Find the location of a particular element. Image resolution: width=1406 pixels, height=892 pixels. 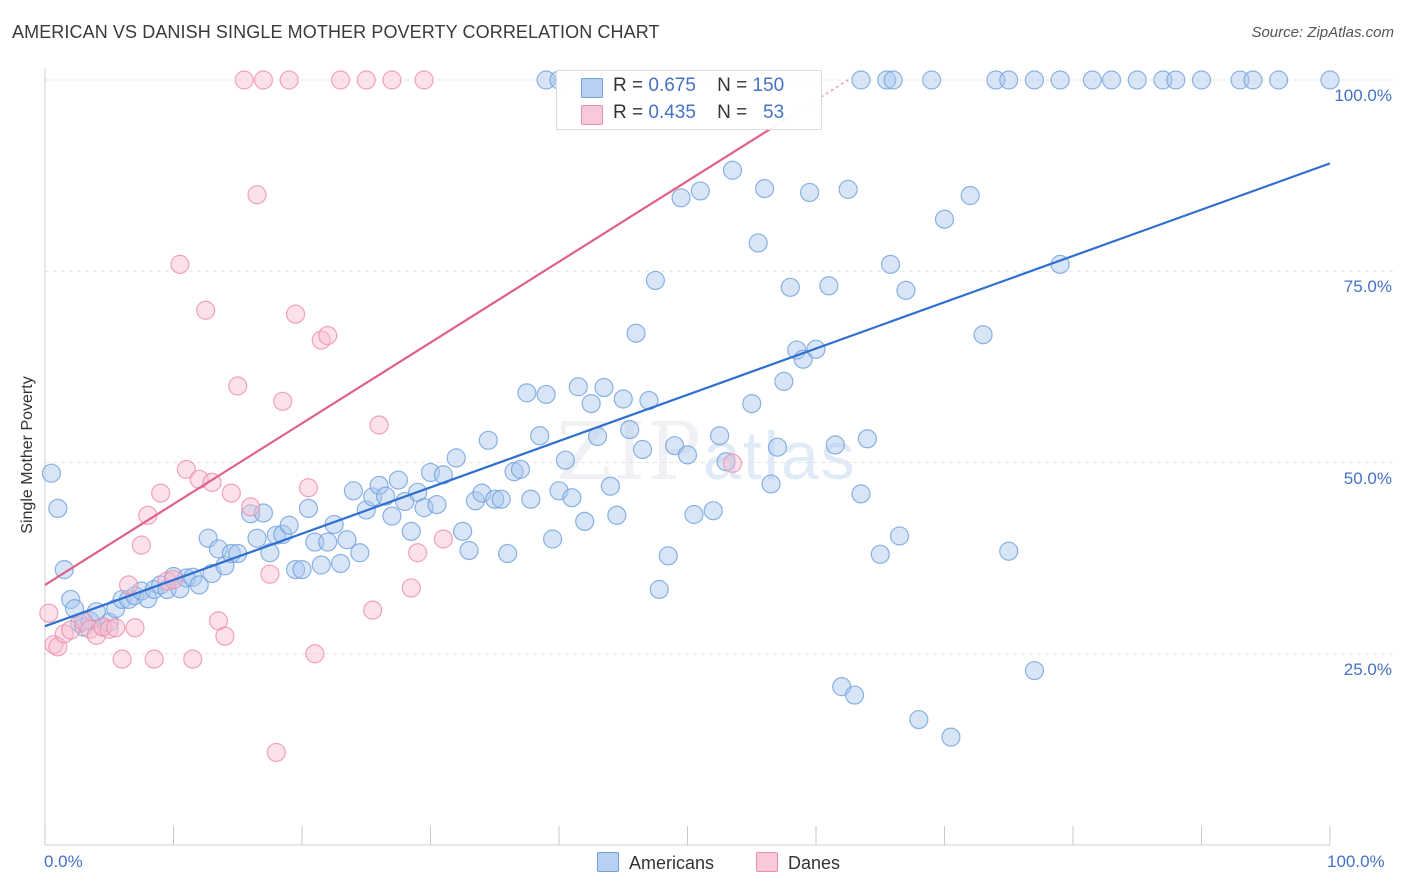

legend-danes-swatch is located at coordinates (767, 862).